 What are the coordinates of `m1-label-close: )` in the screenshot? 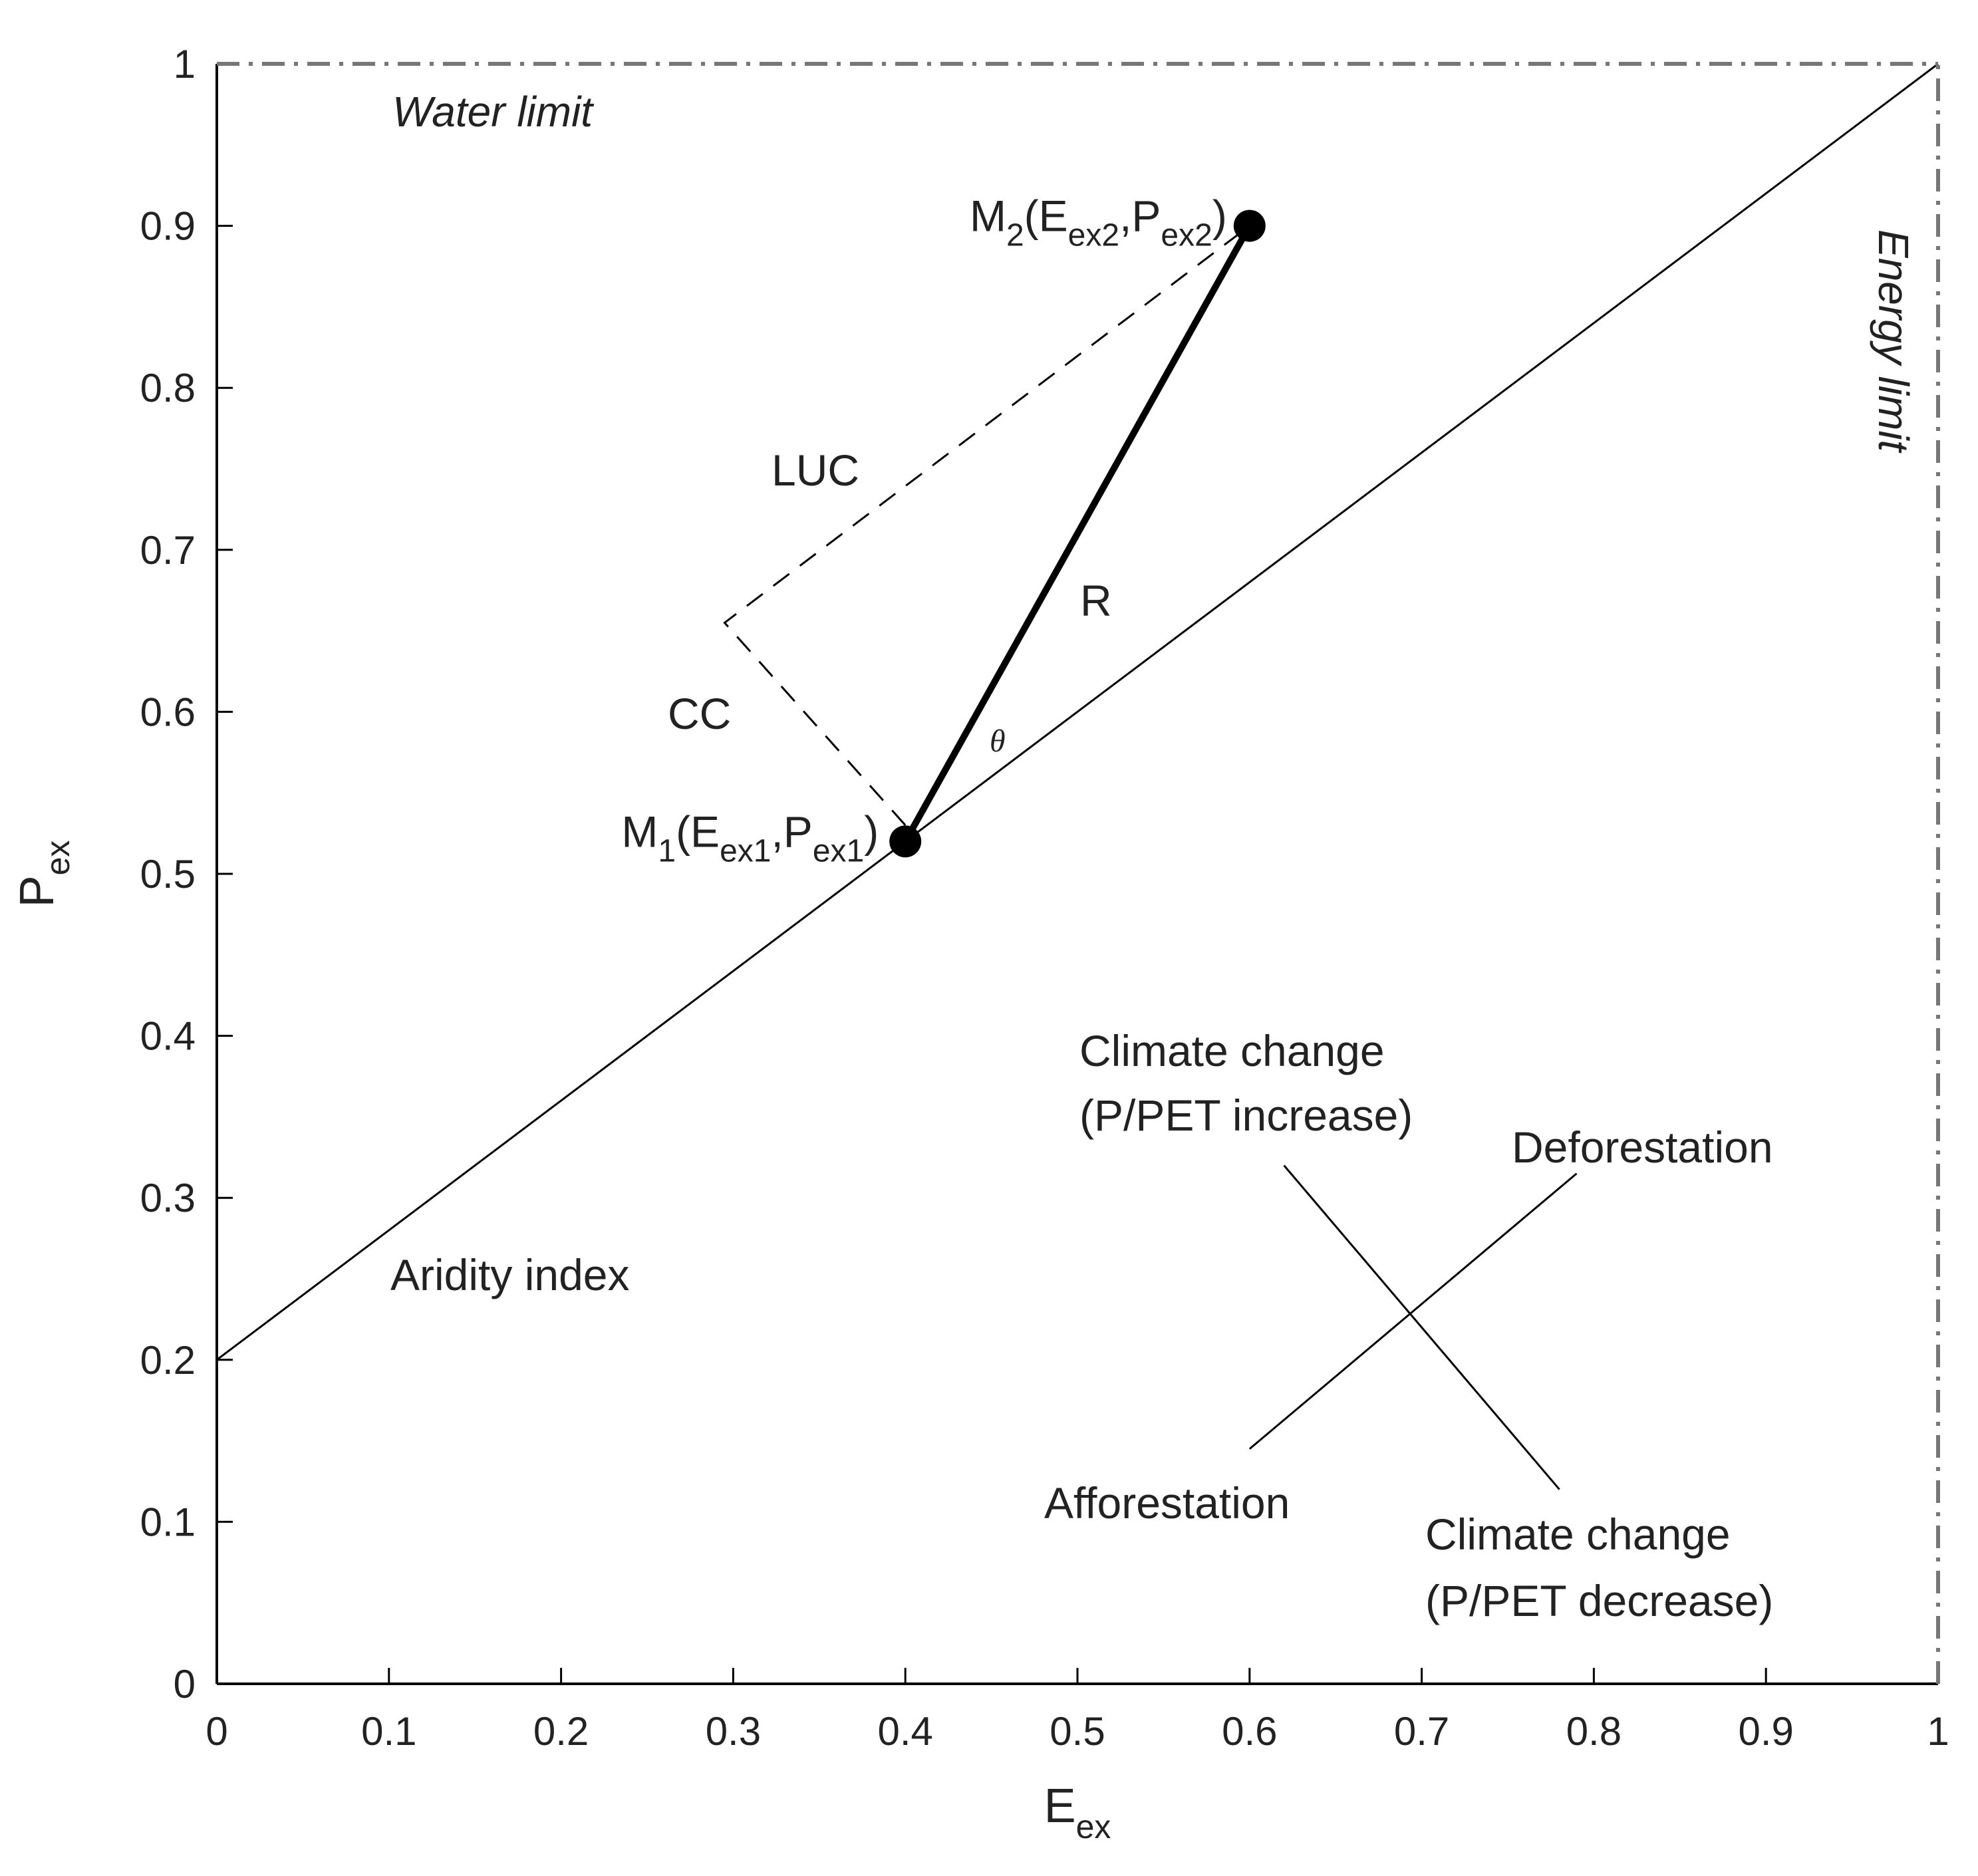 It's located at (871, 831).